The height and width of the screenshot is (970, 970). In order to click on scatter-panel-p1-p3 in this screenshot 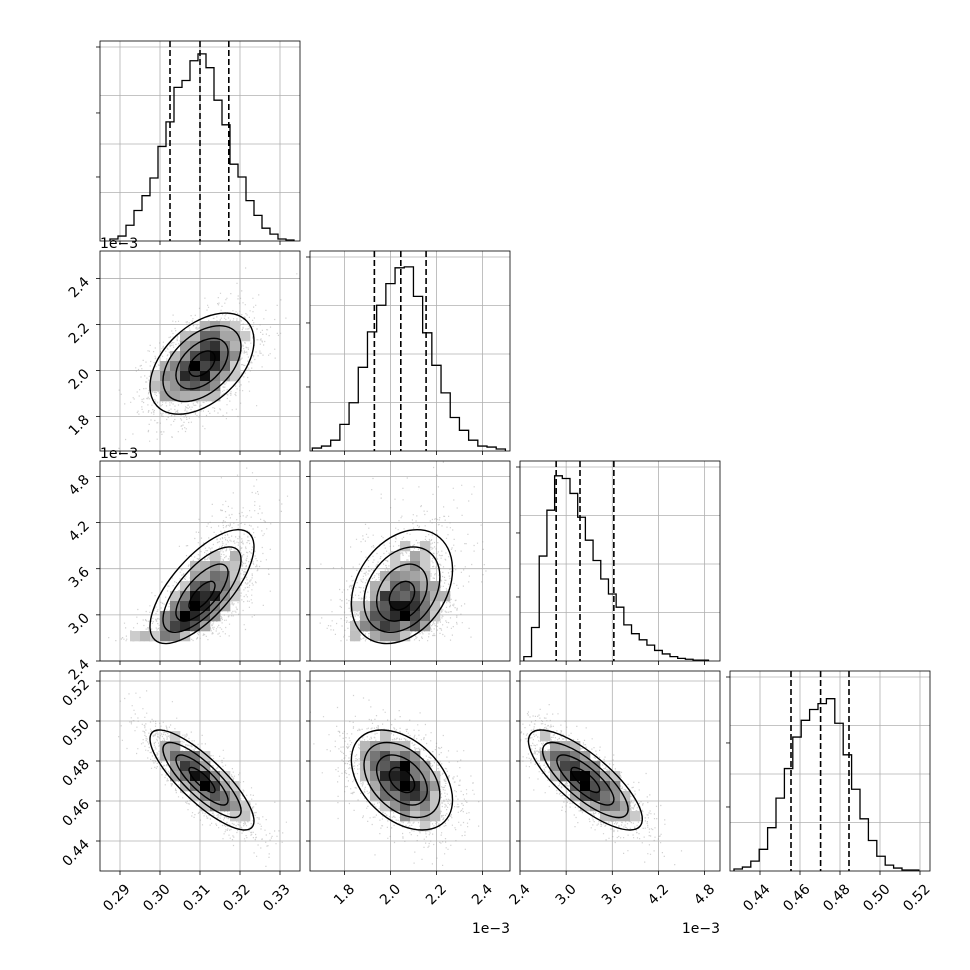, I will do `click(198, 562)`.